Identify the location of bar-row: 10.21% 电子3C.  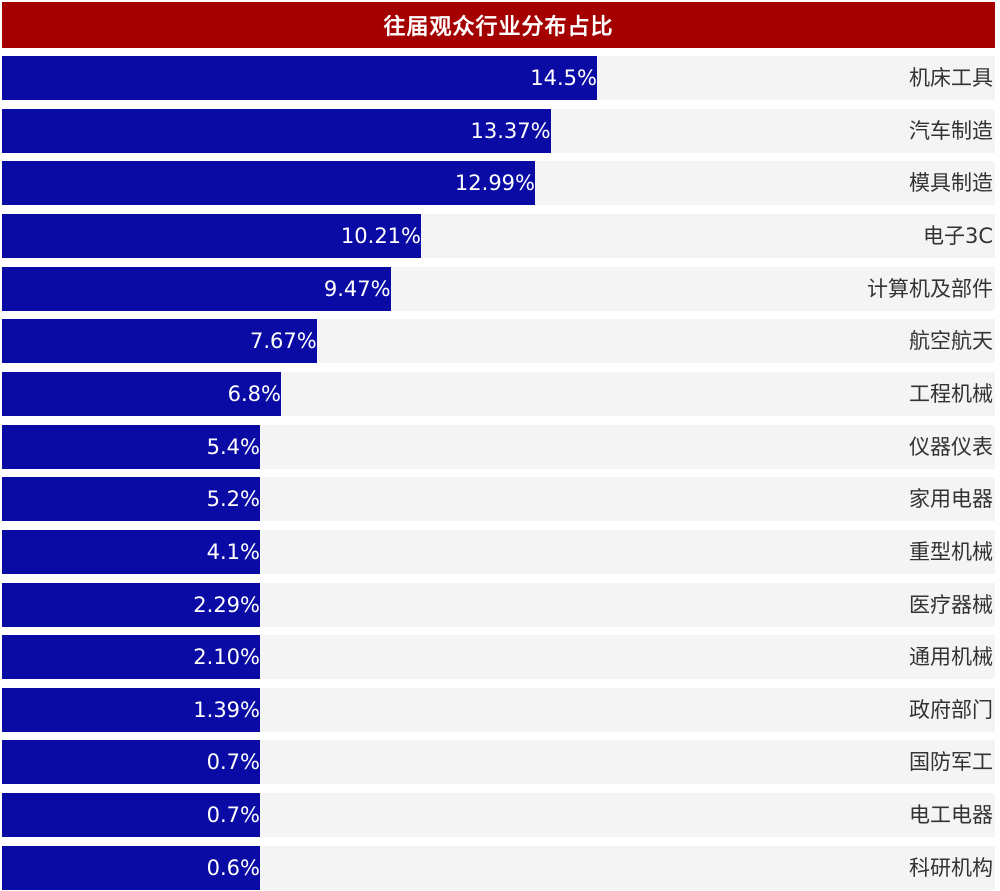
(498, 235).